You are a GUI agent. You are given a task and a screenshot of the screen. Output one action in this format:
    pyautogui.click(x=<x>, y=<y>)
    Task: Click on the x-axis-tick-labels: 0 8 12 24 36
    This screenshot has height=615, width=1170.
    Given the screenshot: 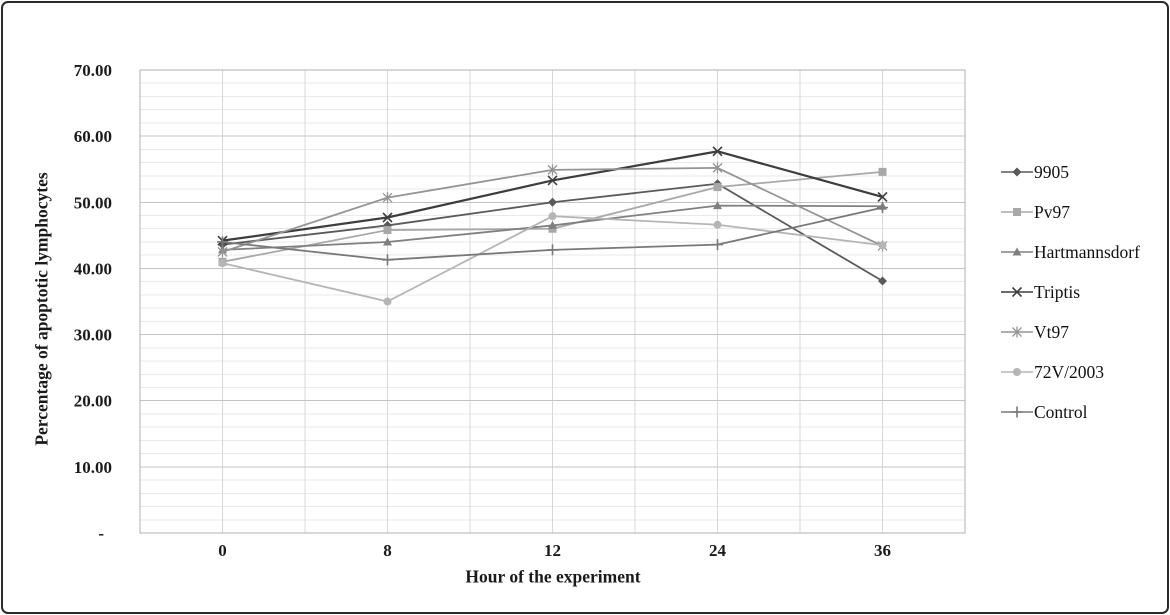 What is the action you would take?
    pyautogui.click(x=554, y=550)
    